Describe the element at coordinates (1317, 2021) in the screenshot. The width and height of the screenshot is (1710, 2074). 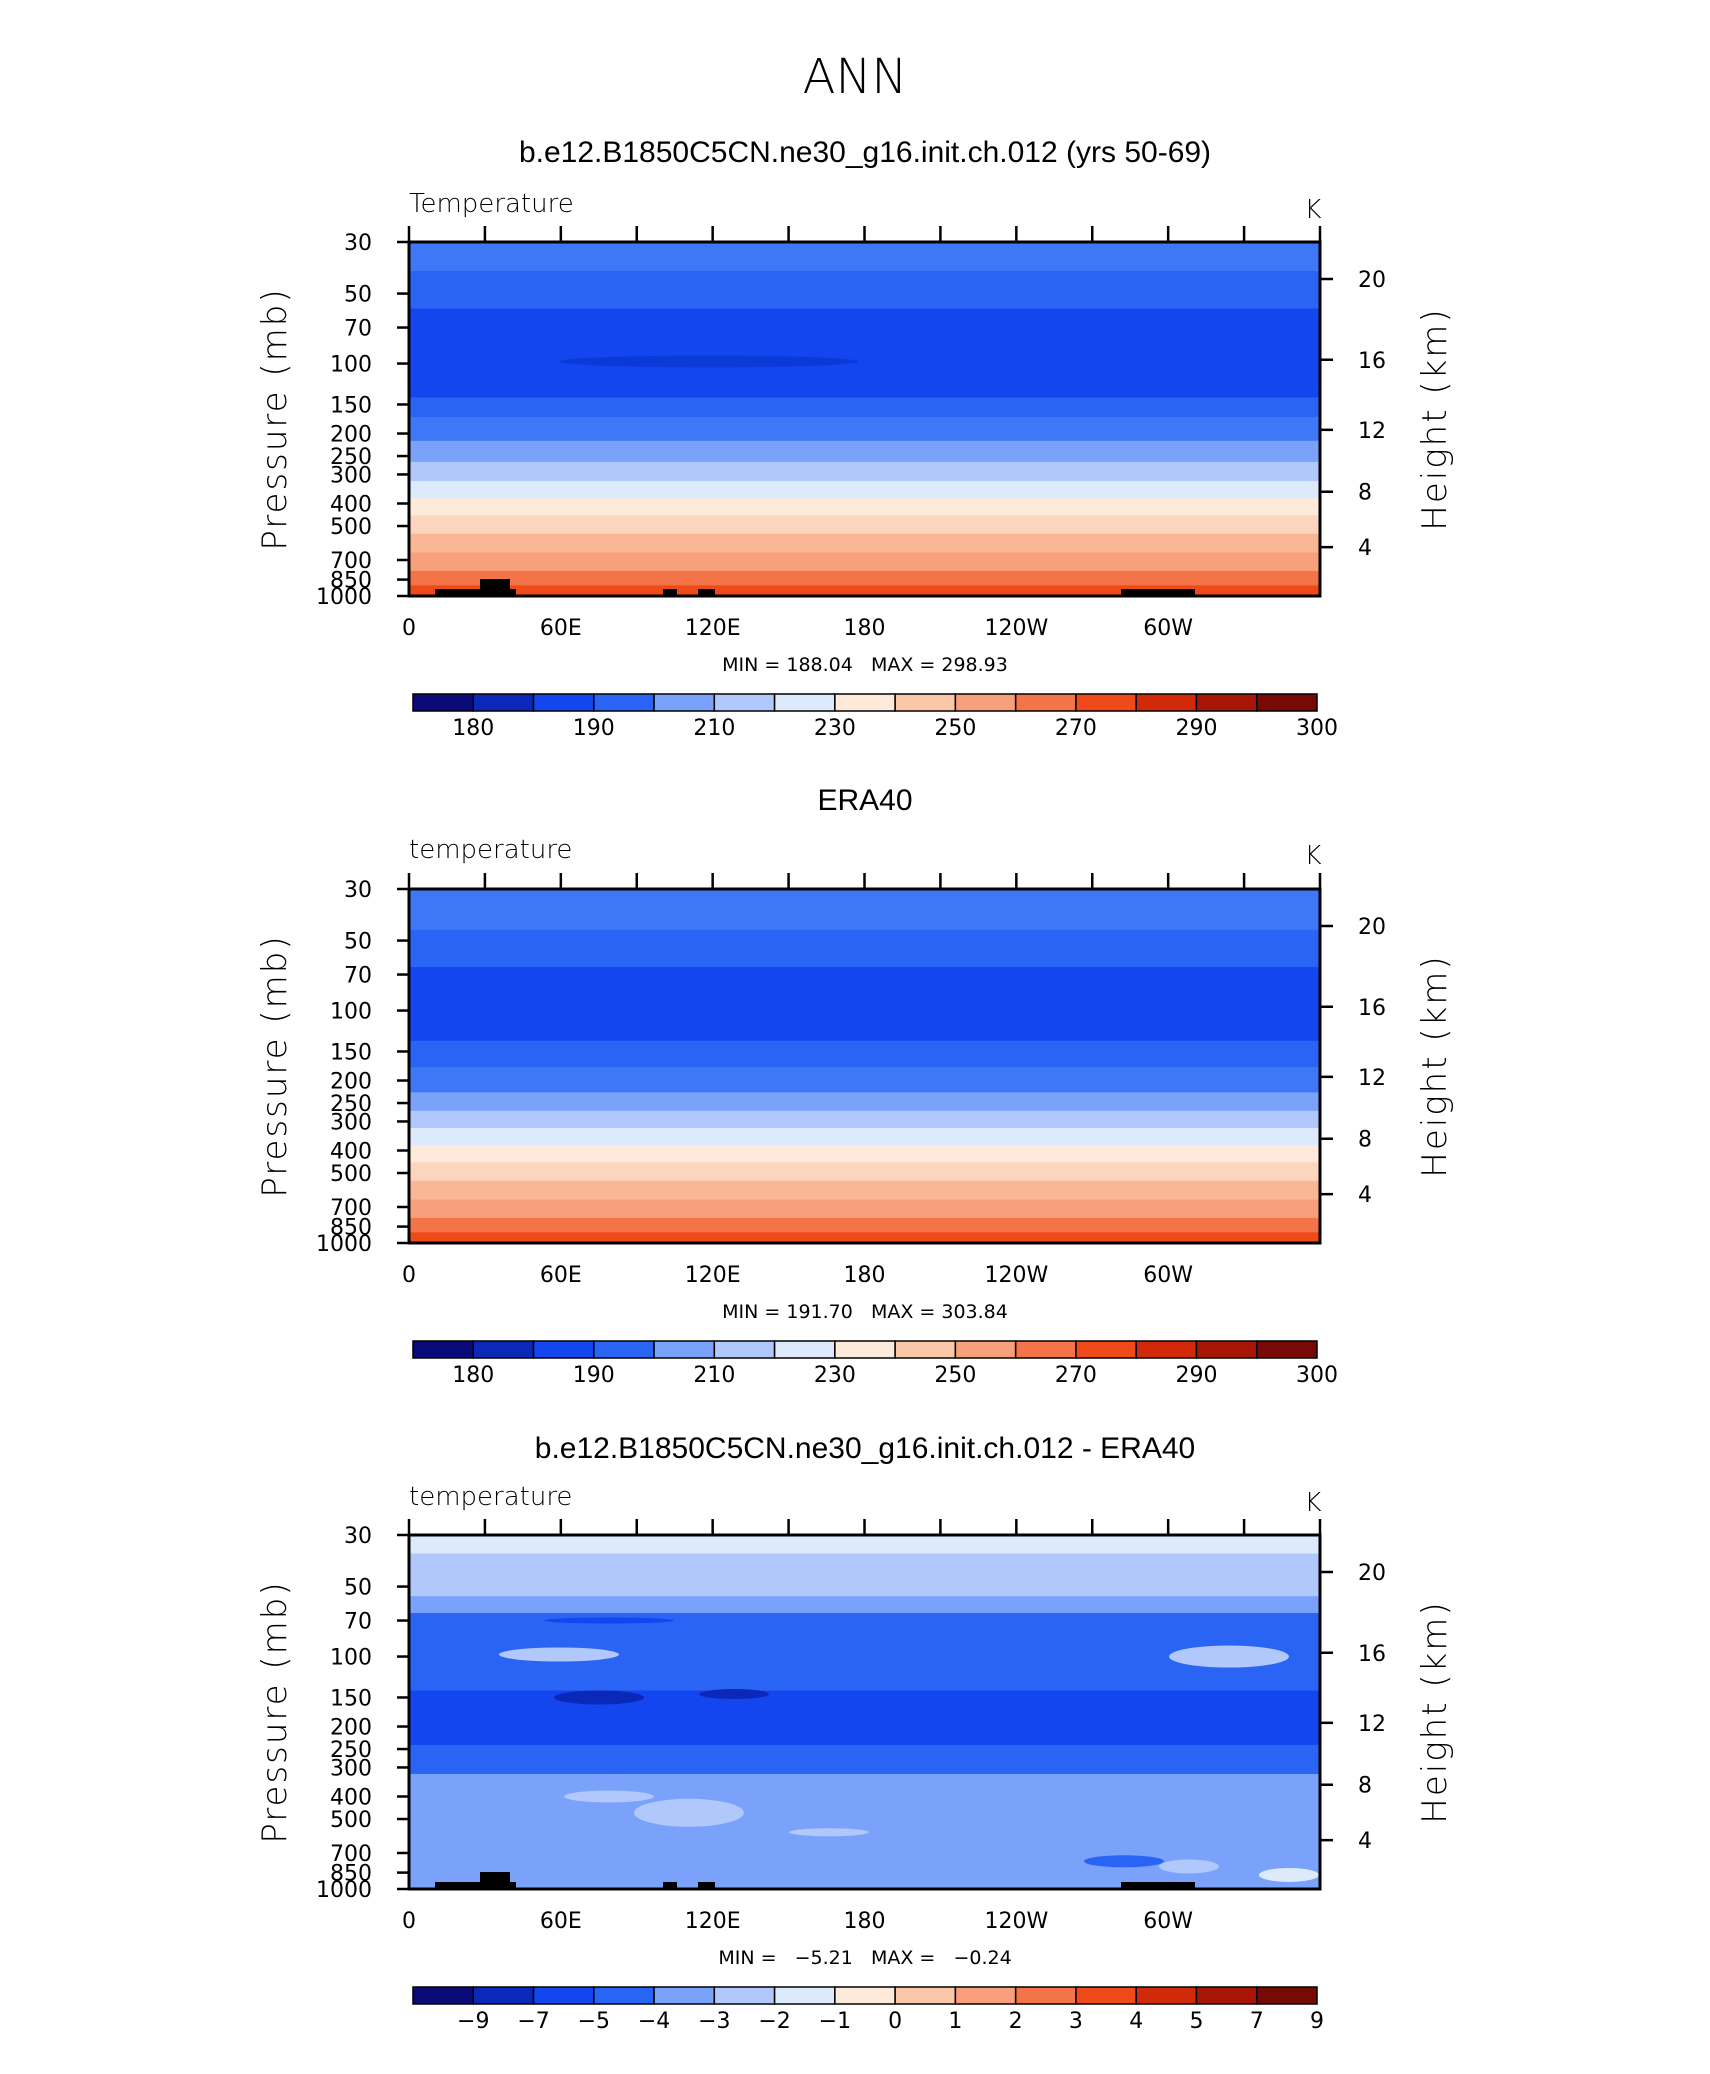
I see `colorbar-label: 9` at that location.